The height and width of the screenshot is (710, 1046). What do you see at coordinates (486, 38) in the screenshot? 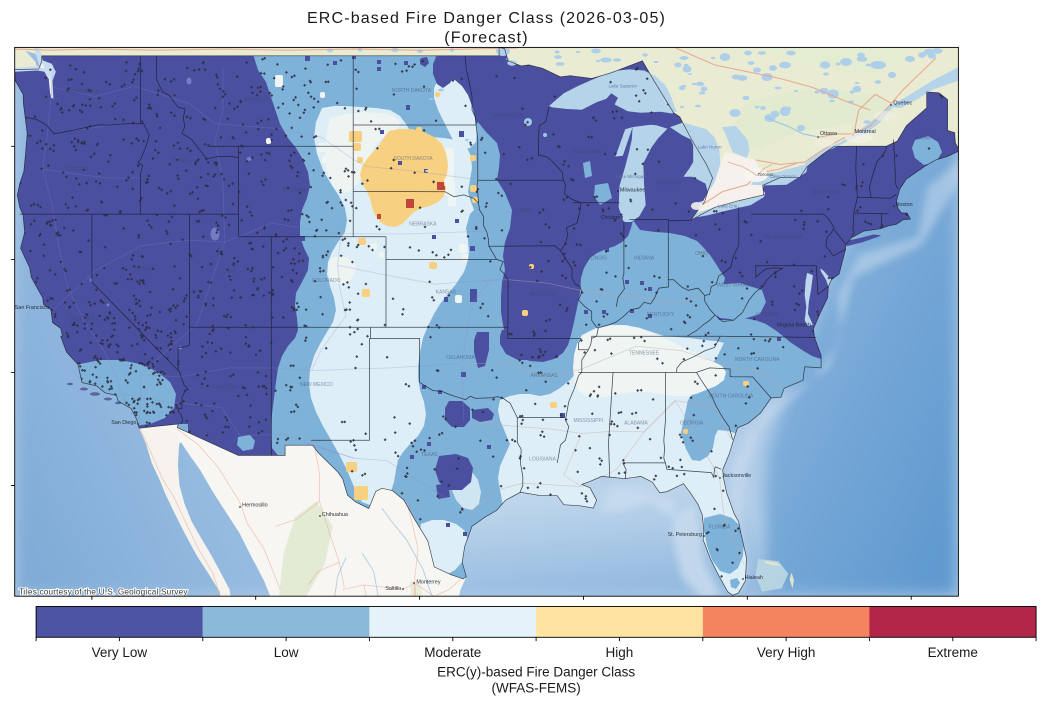
I see `svg-text: (Forecast)` at bounding box center [486, 38].